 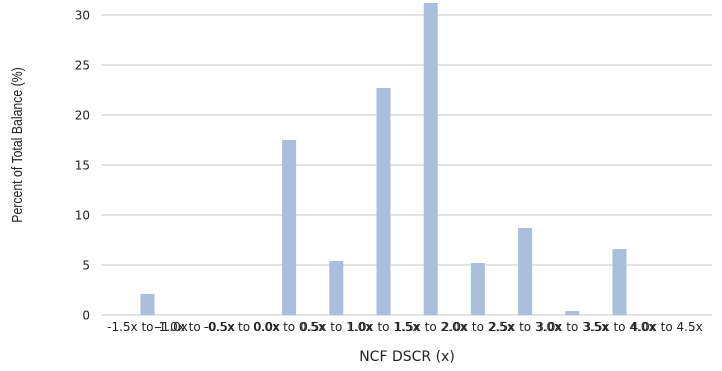 I want to click on y-tick-label: 25, so click(x=82, y=66).